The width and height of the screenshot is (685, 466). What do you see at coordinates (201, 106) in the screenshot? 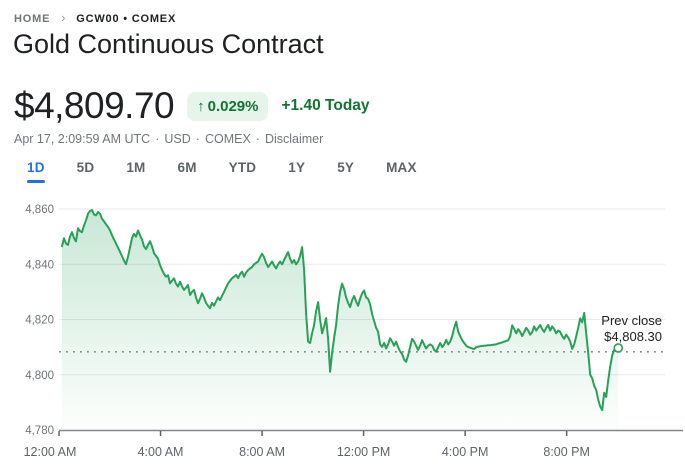
I see `up-arrow-icon: ↑` at bounding box center [201, 106].